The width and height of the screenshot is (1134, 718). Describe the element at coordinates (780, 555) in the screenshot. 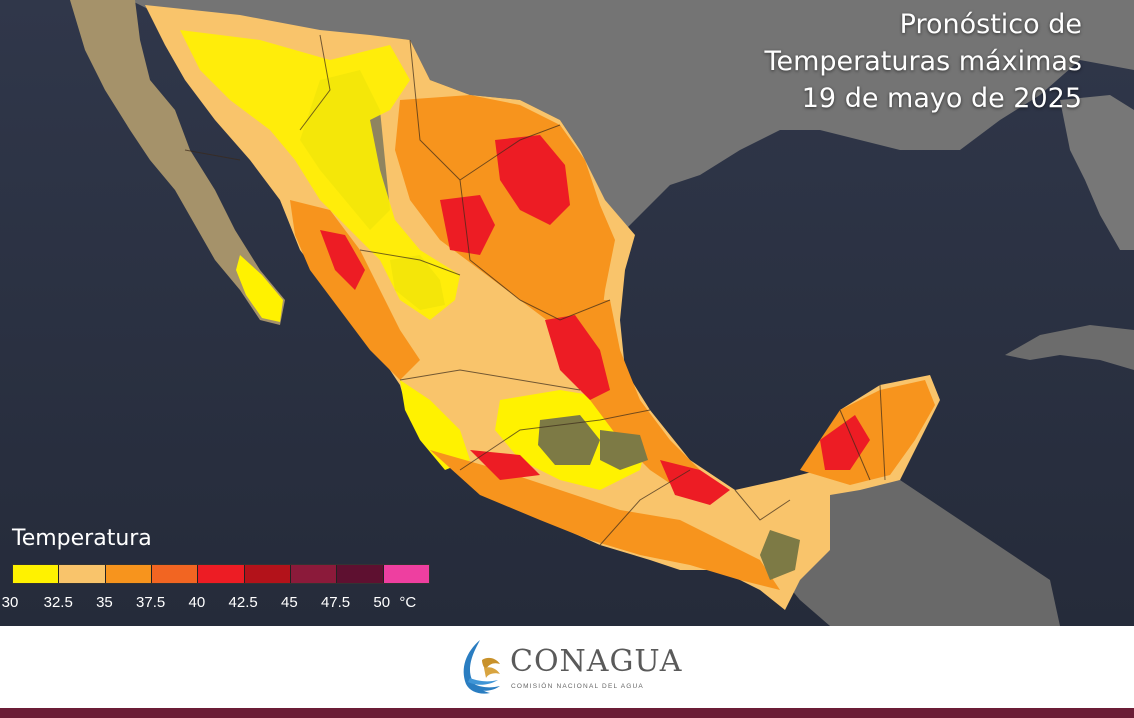

I see `chiapas-highlands` at that location.